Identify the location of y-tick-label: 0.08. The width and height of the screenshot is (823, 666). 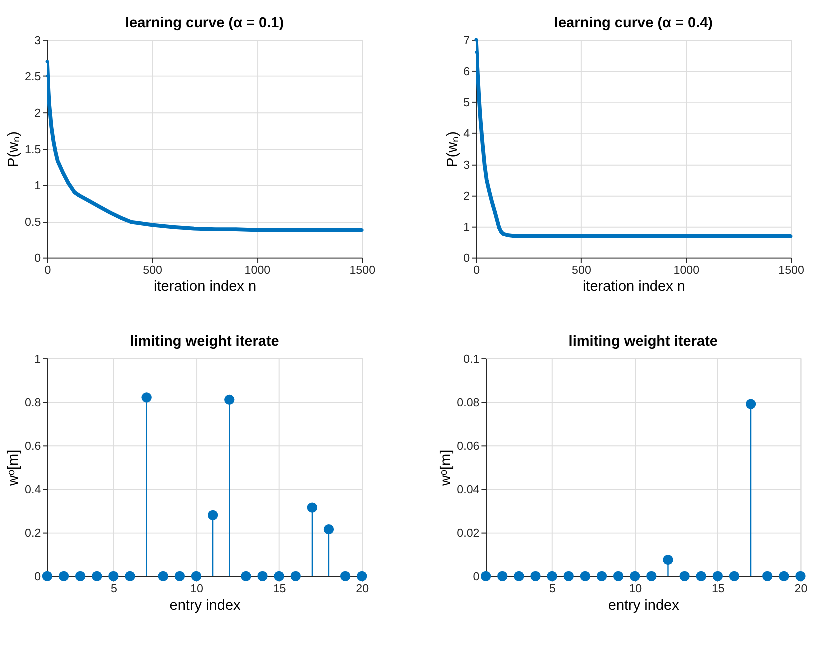
(468, 403).